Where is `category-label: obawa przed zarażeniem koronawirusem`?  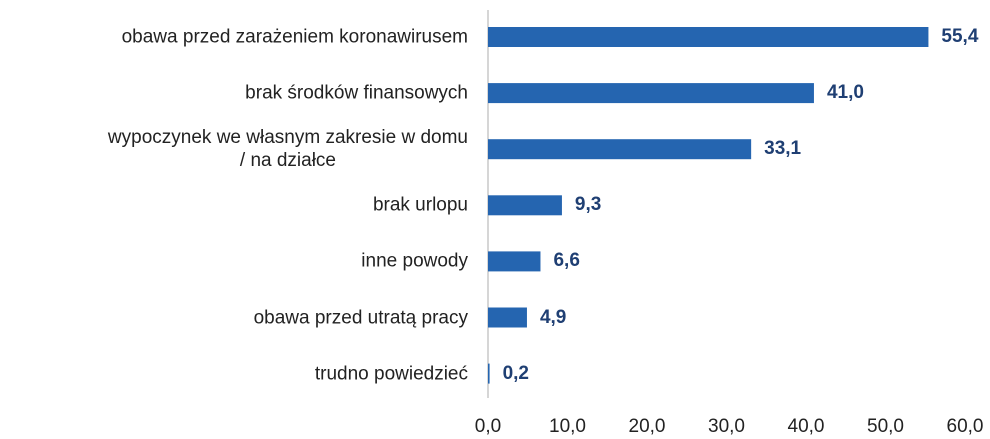 category-label: obawa przed zarażeniem koronawirusem is located at coordinates (294, 37).